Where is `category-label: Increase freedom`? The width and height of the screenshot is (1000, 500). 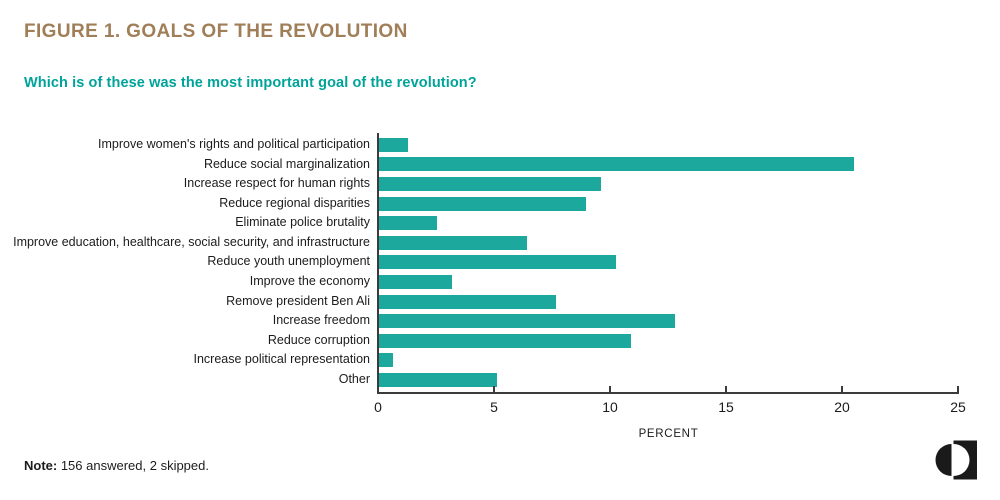
category-label: Increase freedom is located at coordinates (321, 320).